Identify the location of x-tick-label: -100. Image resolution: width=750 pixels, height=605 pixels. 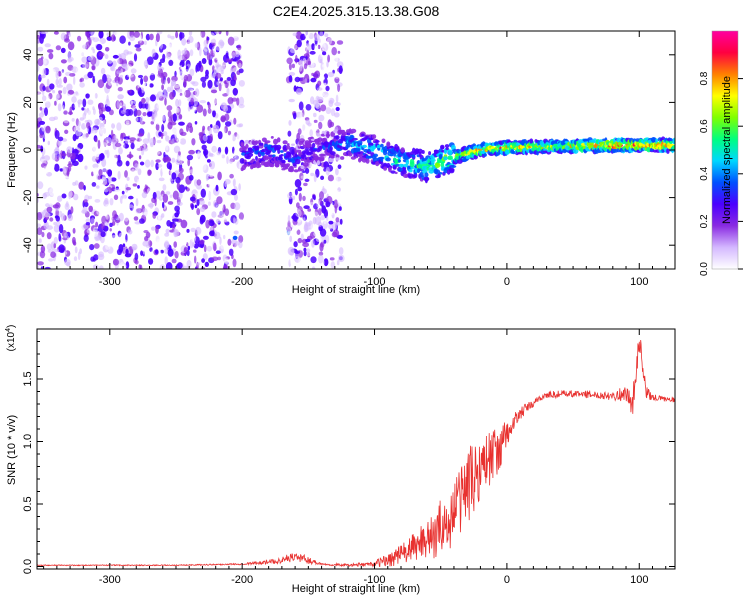
(375, 282).